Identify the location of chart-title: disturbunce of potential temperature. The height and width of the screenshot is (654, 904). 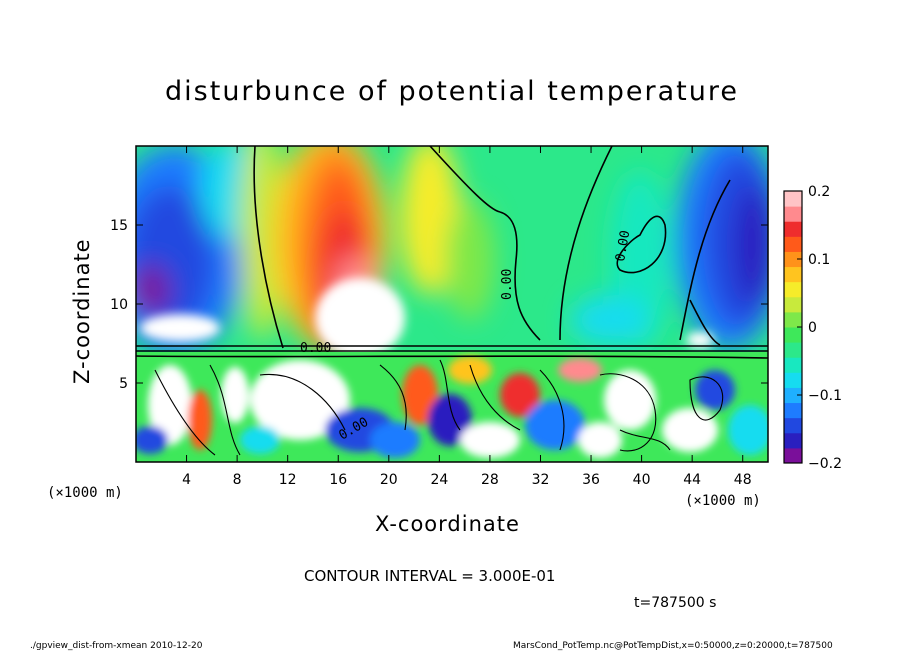
(452, 91).